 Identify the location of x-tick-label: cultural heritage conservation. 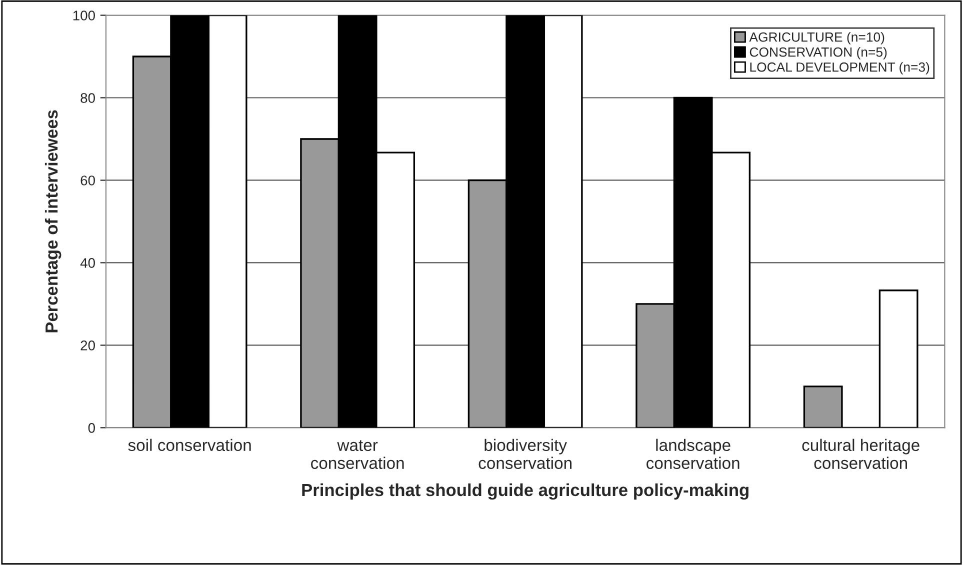
(861, 454).